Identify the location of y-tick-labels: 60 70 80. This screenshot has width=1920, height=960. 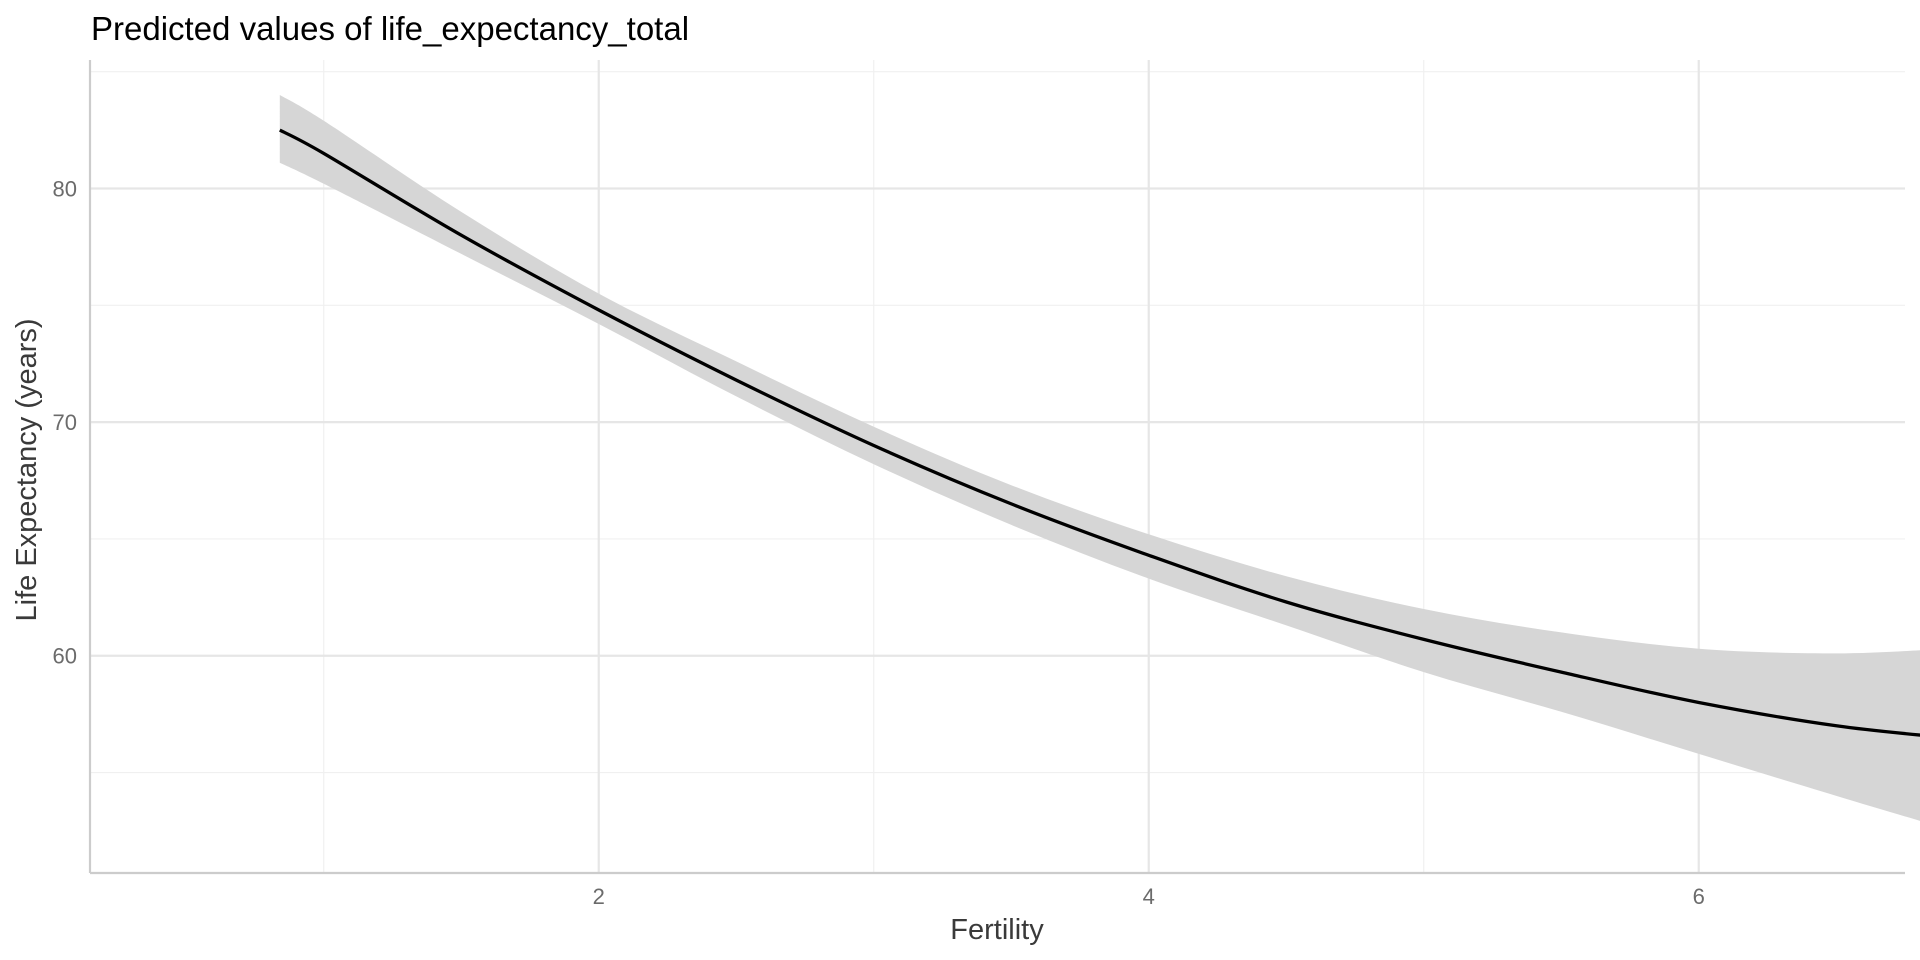
(65, 422).